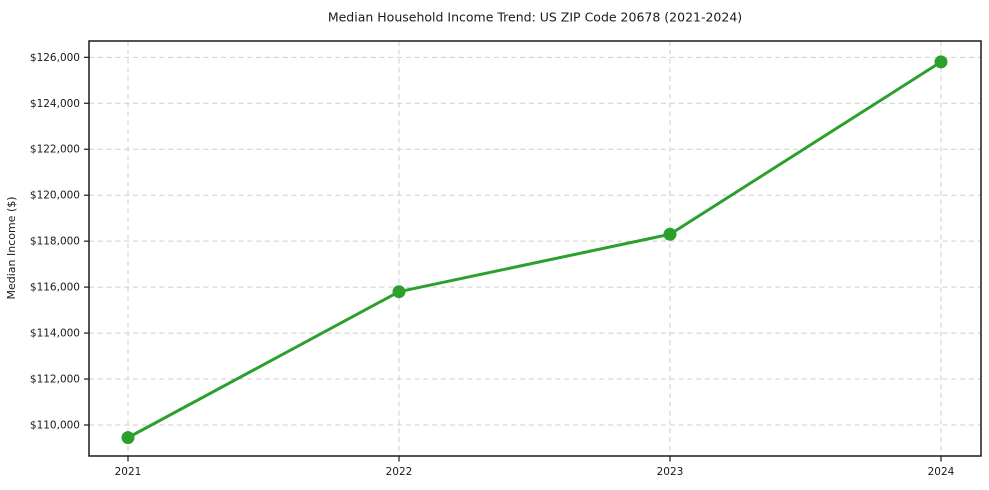 This screenshot has width=989, height=490. I want to click on y-tick-label: $110,000, so click(55, 425).